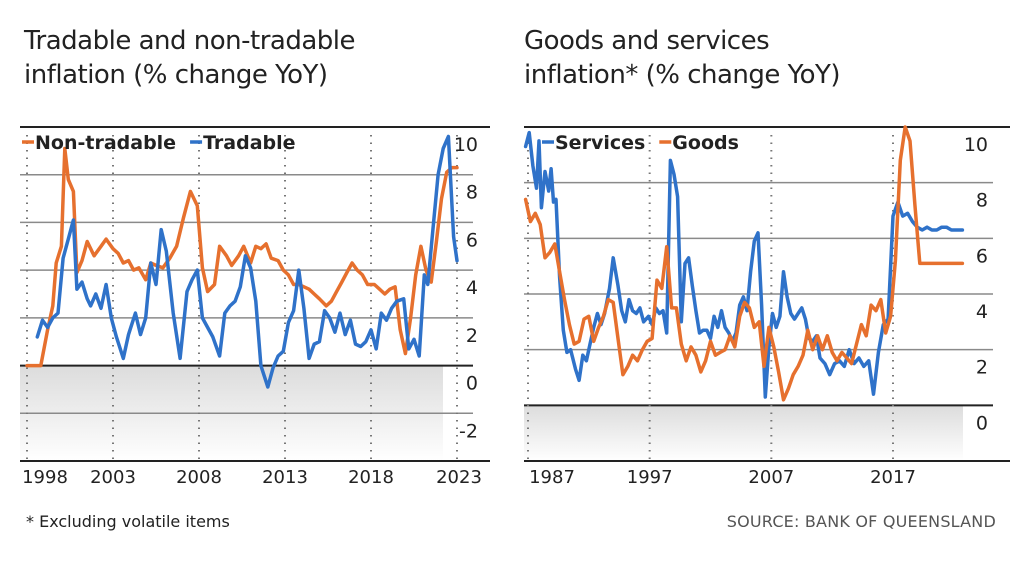  Describe the element at coordinates (459, 477) in the screenshot. I see `x-tick-label: 2023` at that location.